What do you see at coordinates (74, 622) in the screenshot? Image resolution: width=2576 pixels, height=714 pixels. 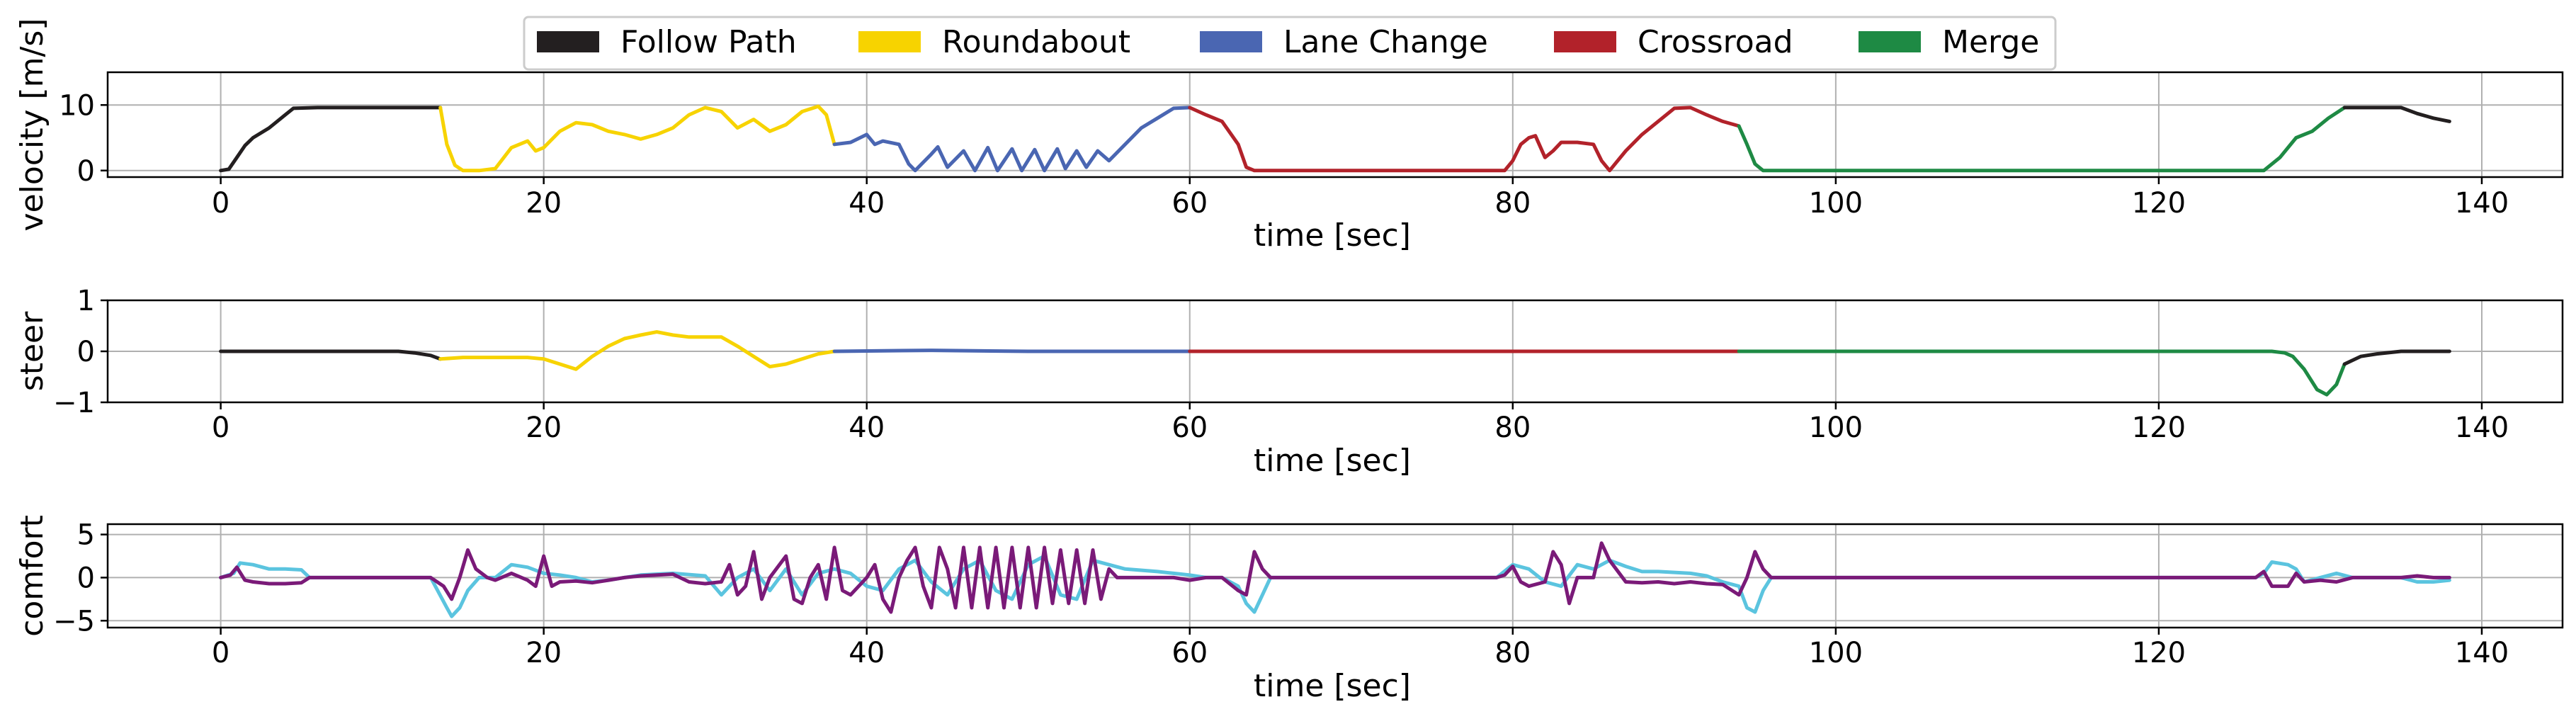 I see `y-tick-label: −5` at bounding box center [74, 622].